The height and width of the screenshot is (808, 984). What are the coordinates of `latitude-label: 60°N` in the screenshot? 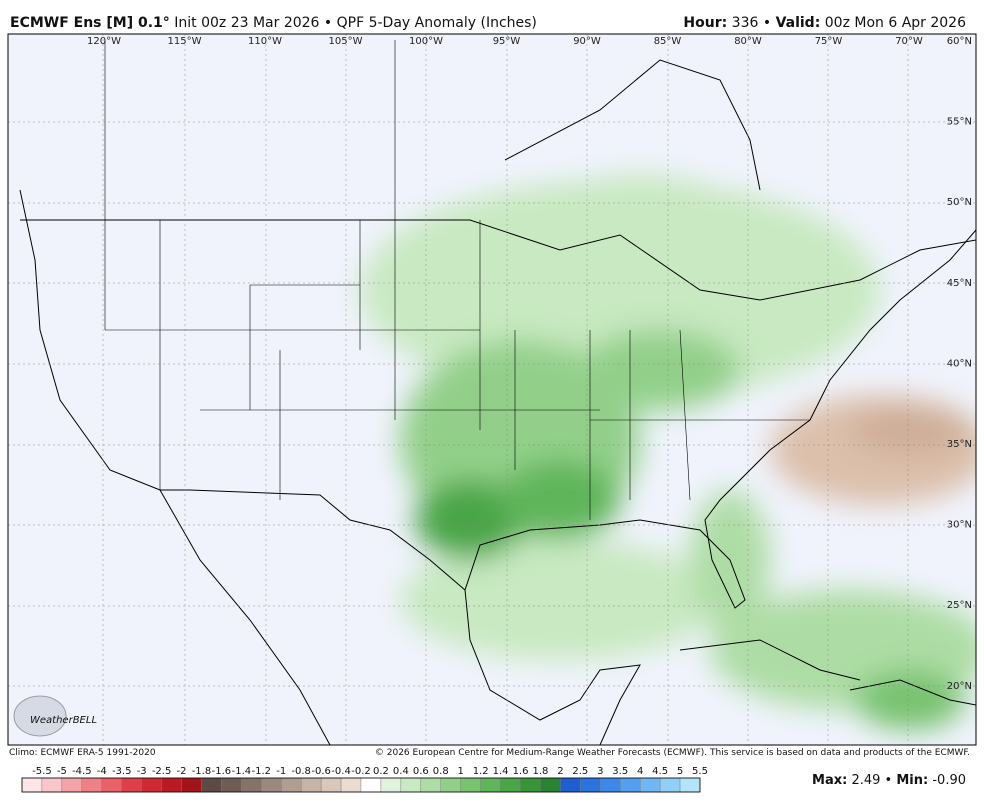 It's located at (959, 41).